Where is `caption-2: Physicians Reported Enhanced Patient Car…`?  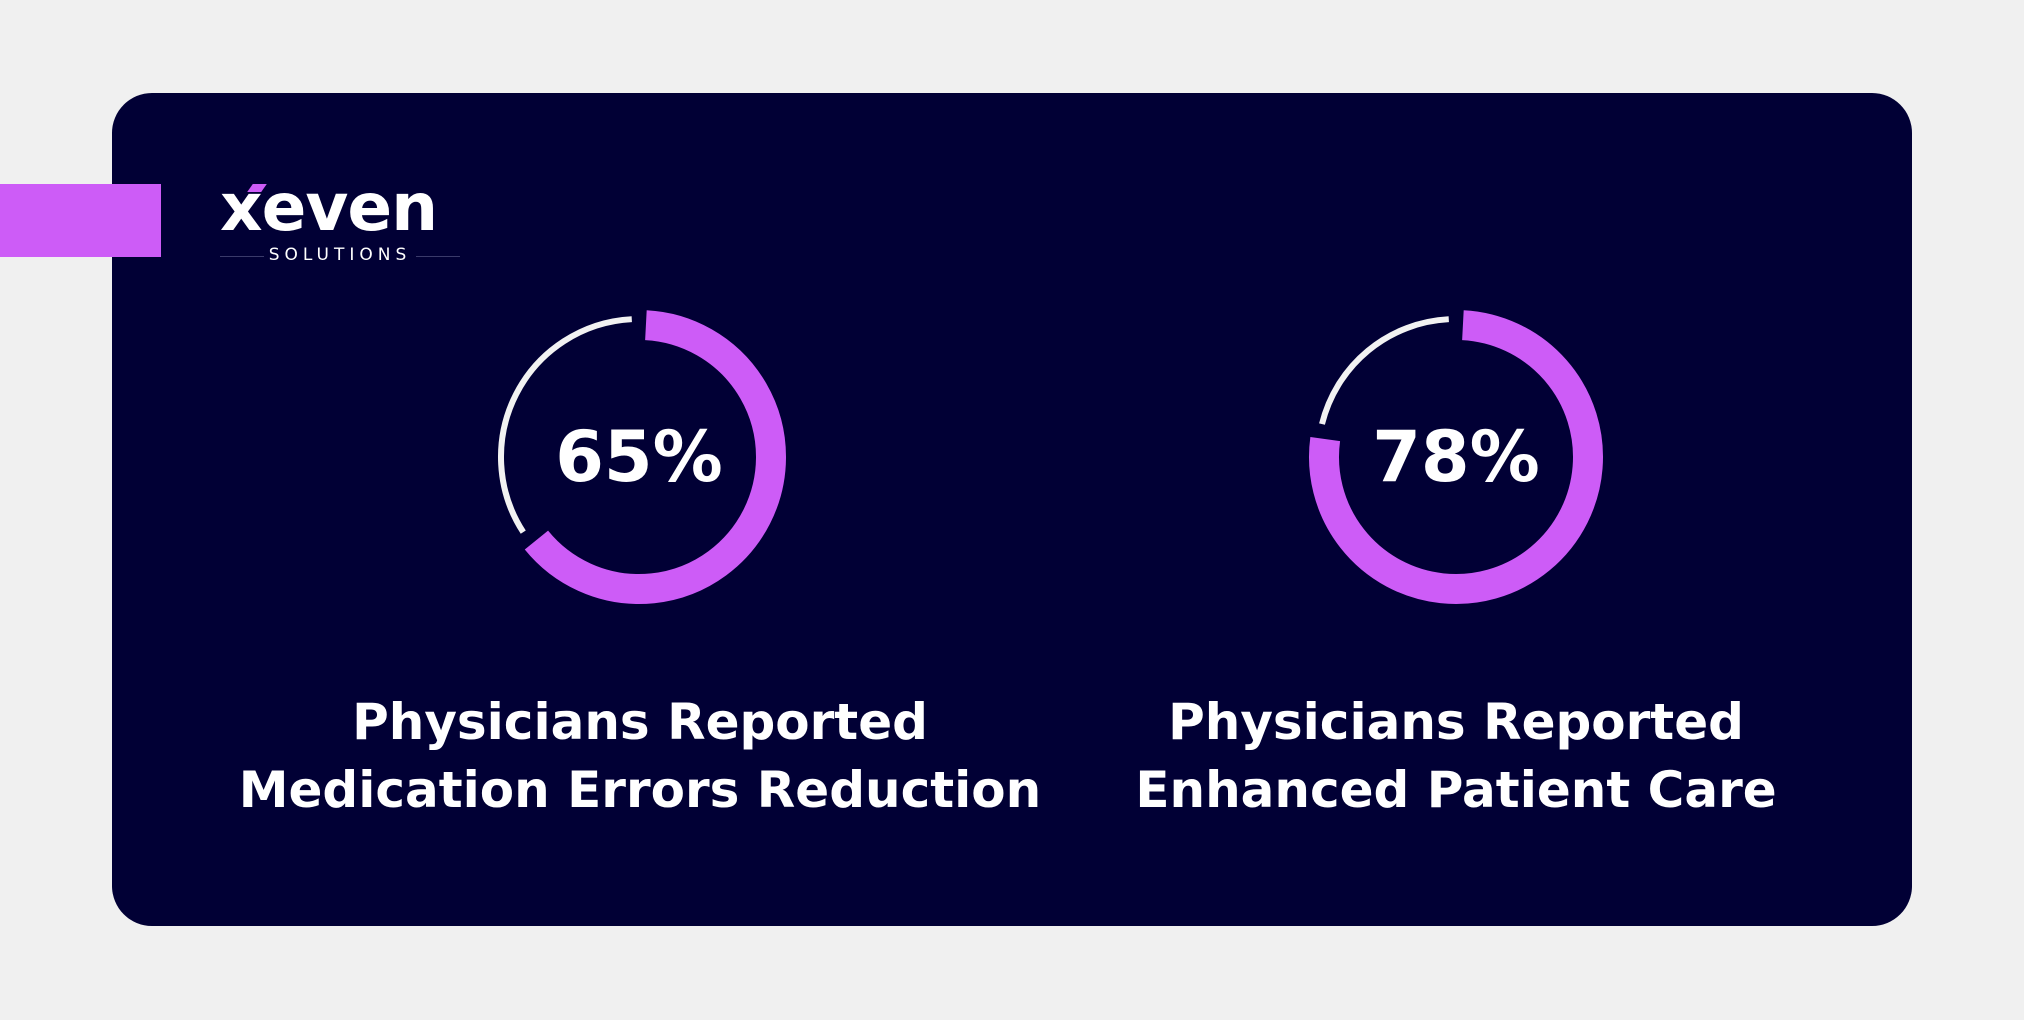
caption-2: Physicians Reported Enhanced Patient Car… is located at coordinates (1456, 756).